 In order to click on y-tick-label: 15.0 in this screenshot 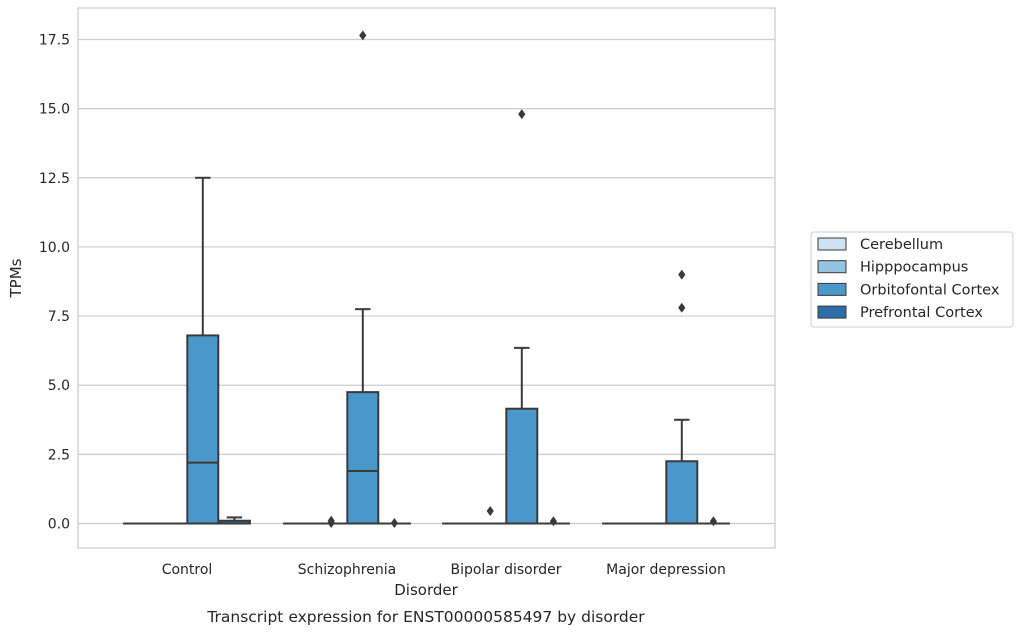, I will do `click(54, 110)`.